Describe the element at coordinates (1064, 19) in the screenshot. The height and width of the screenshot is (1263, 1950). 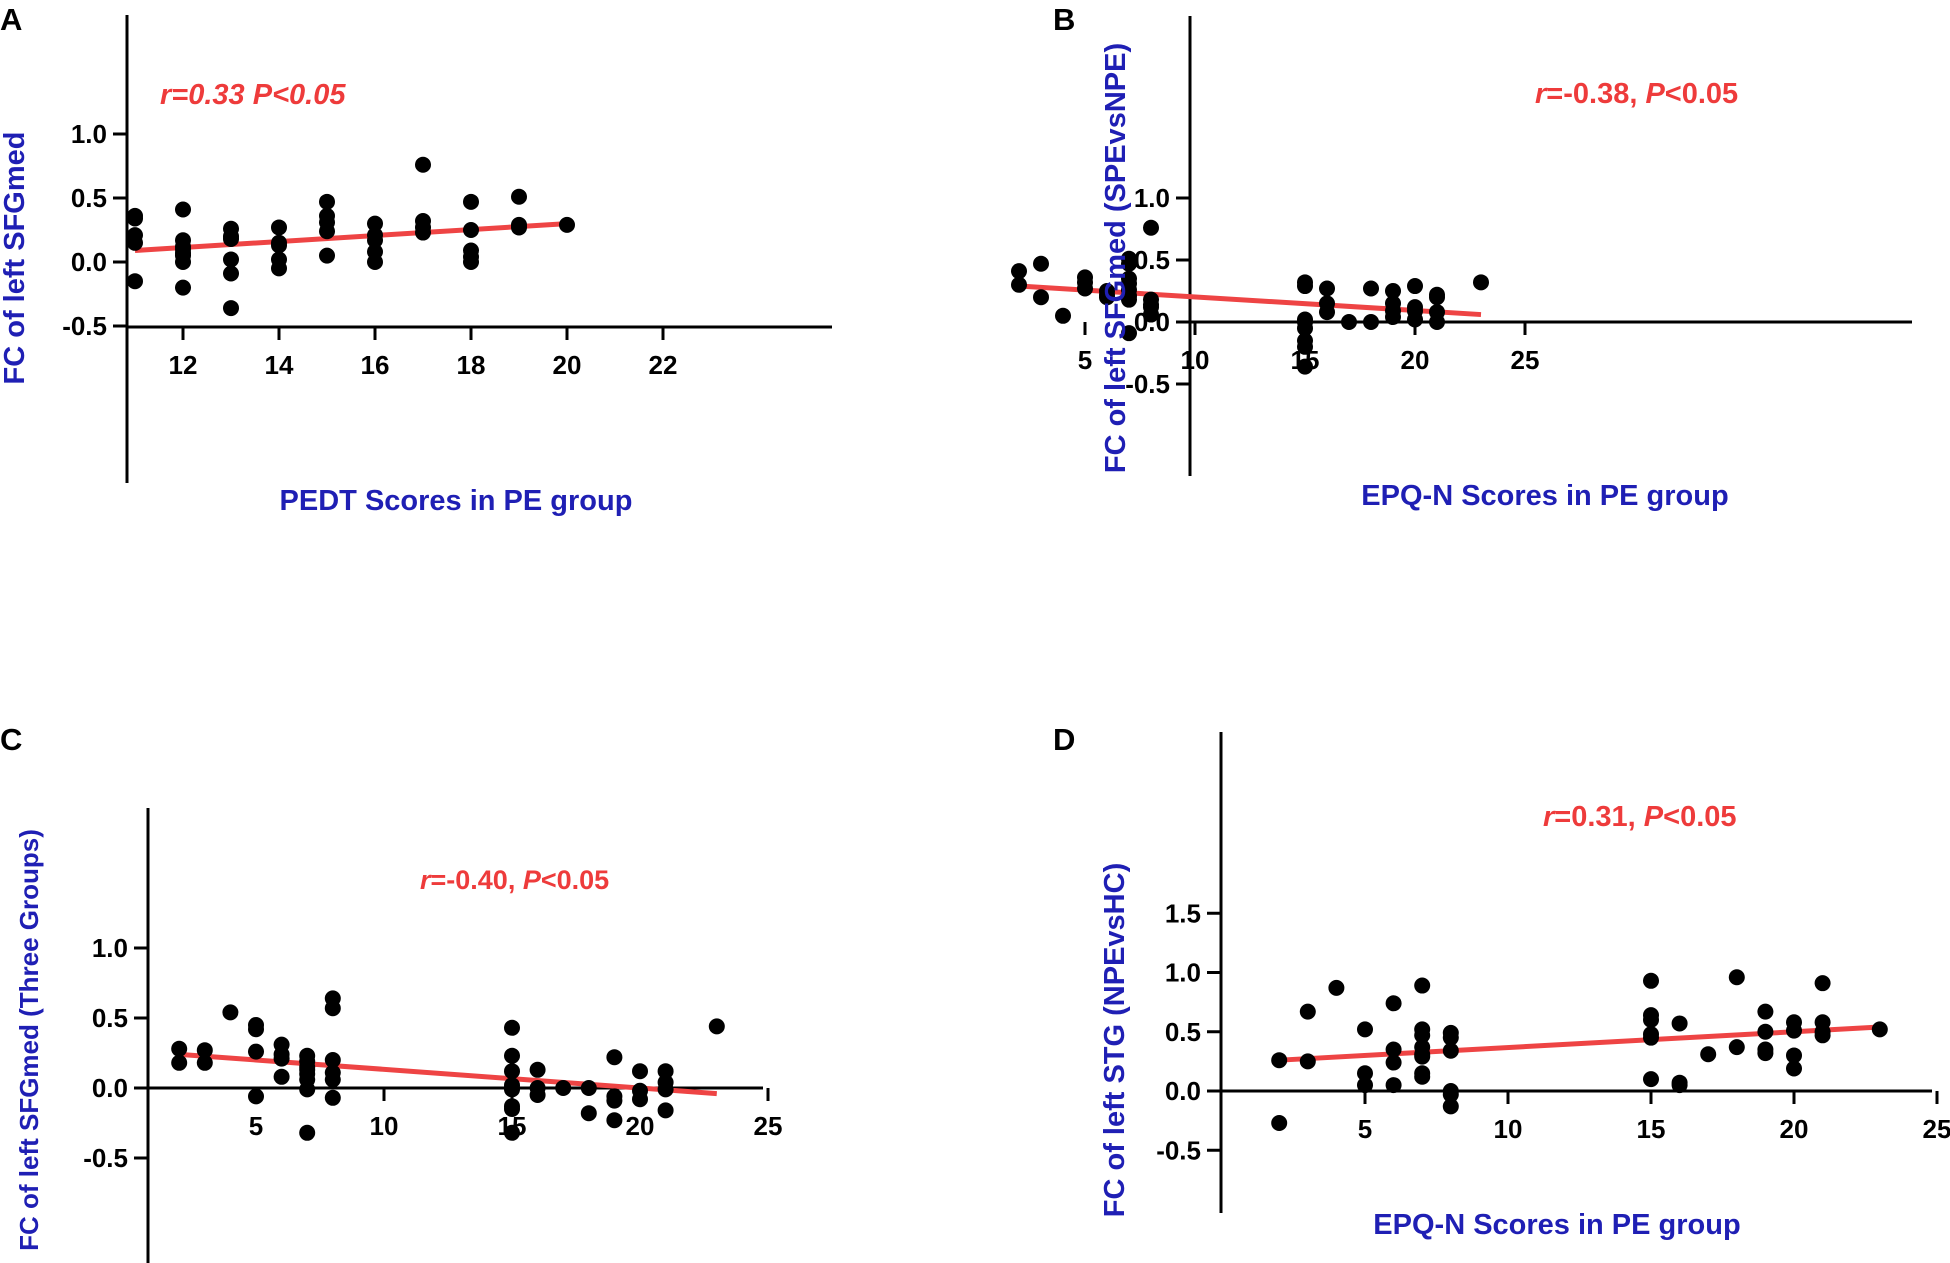
I see `panel-b-letter: B` at that location.